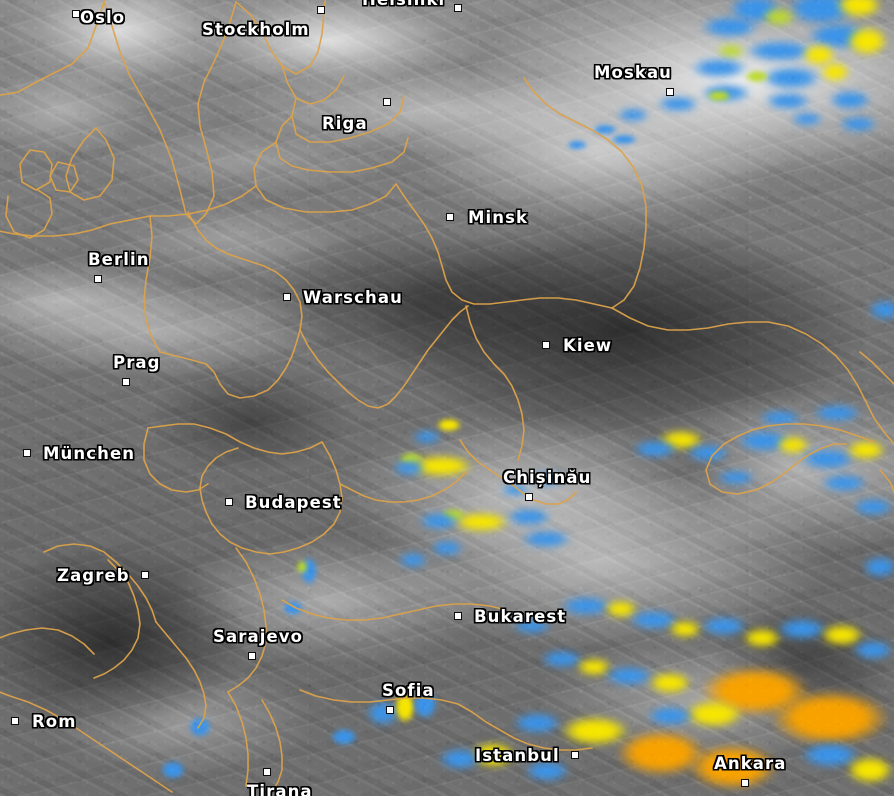 Image resolution: width=894 pixels, height=796 pixels. I want to click on border-romania-s, so click(394, 610).